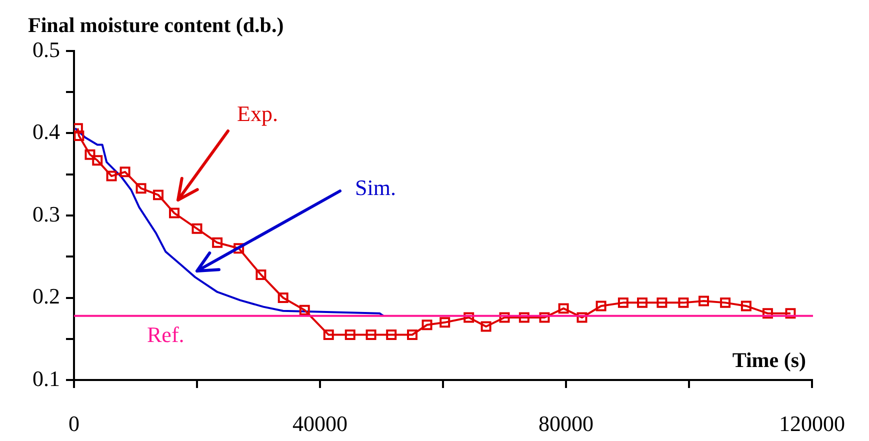  I want to click on y-tick-label: 0.4, so click(46, 131).